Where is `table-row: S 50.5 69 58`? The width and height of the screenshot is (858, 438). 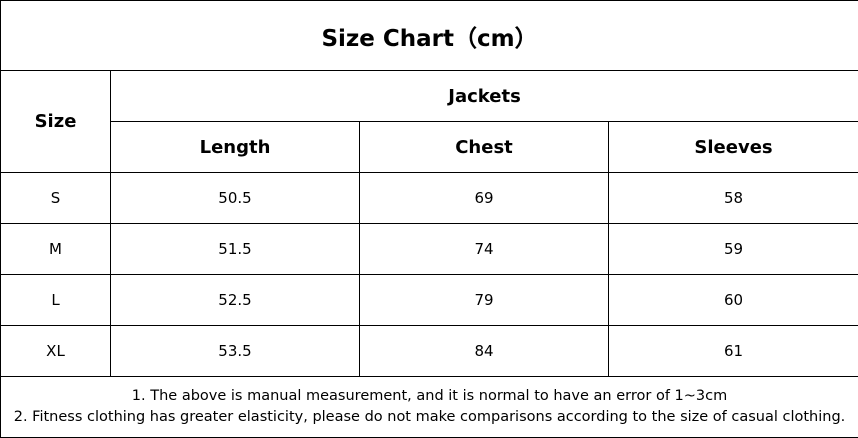 table-row: S 50.5 69 58 is located at coordinates (429, 198).